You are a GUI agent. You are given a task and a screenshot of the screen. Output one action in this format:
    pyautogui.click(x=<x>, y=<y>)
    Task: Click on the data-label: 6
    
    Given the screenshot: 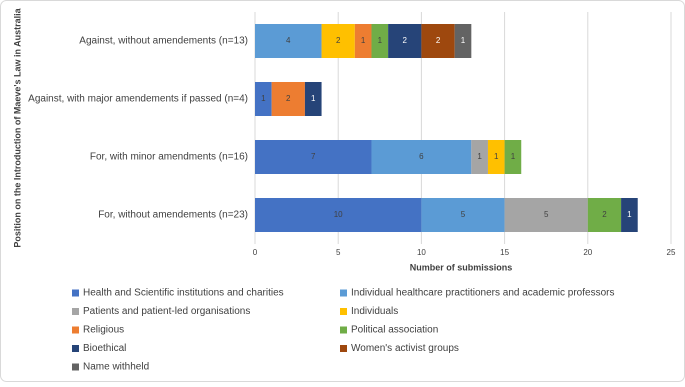 What is the action you would take?
    pyautogui.click(x=421, y=156)
    